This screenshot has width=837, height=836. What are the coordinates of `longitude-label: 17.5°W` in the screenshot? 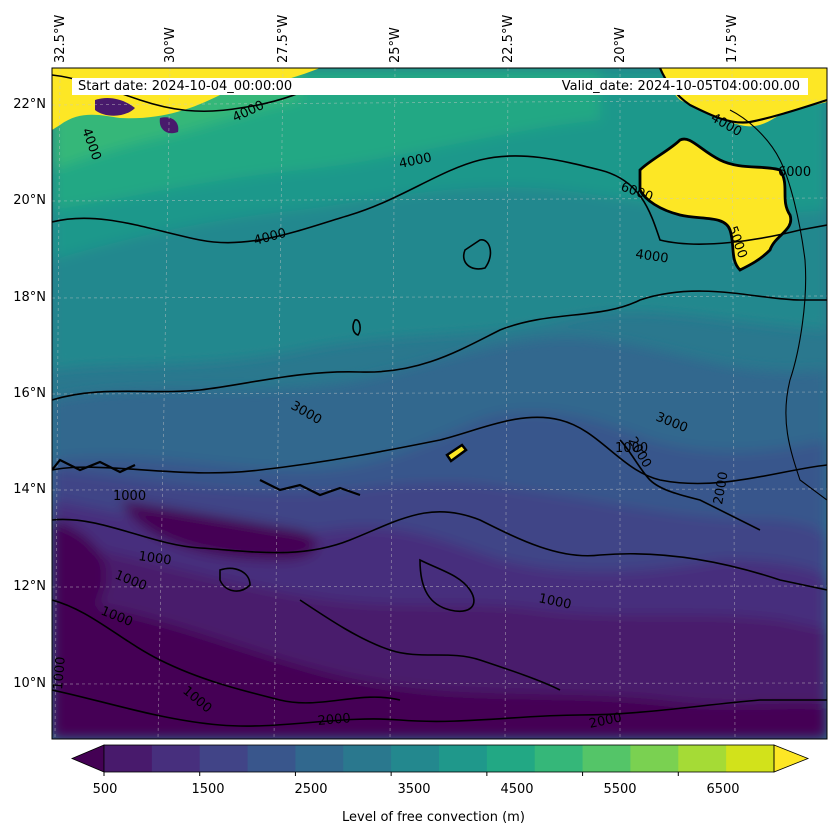 It's located at (732, 38).